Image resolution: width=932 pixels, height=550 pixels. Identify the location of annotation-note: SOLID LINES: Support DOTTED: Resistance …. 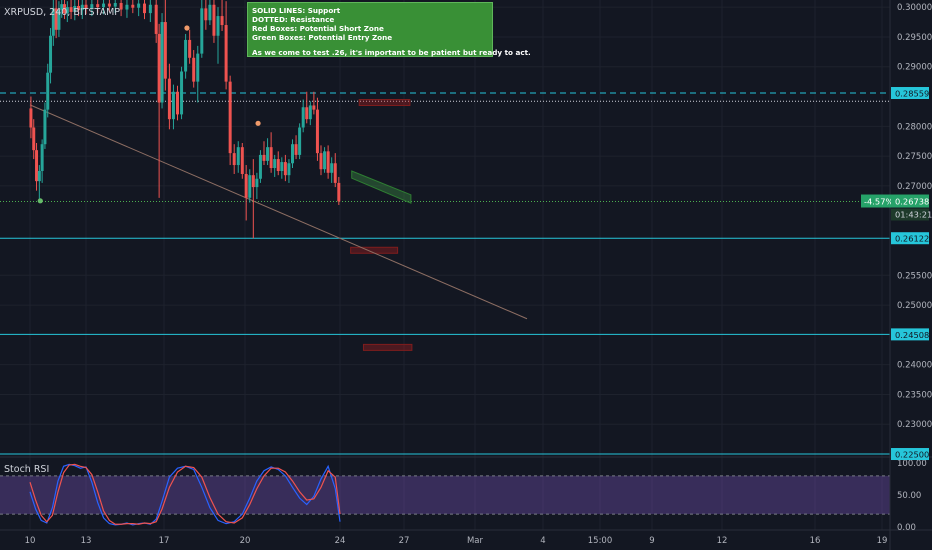
(389, 29).